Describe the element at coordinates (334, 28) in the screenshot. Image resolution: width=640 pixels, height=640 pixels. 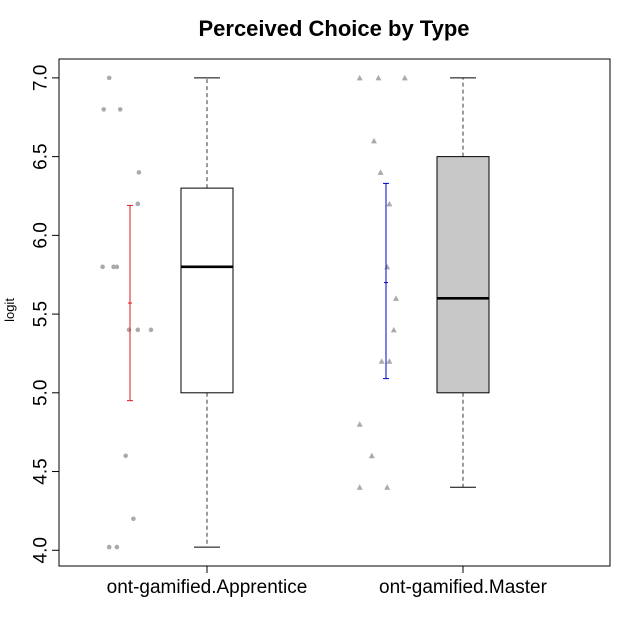
I see `chart-title: Perceived Choice by Type` at that location.